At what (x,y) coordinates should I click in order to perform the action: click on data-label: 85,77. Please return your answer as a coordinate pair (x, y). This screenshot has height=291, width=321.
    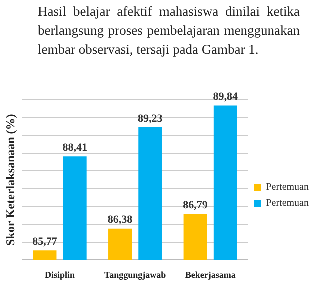
    Looking at the image, I should click on (45, 242).